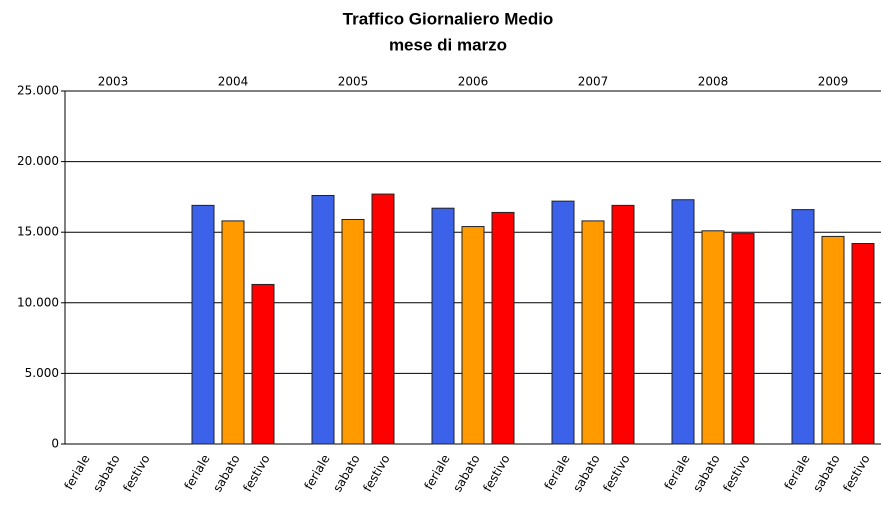 The image size is (881, 512). What do you see at coordinates (233, 82) in the screenshot?
I see `year-label: 2004` at bounding box center [233, 82].